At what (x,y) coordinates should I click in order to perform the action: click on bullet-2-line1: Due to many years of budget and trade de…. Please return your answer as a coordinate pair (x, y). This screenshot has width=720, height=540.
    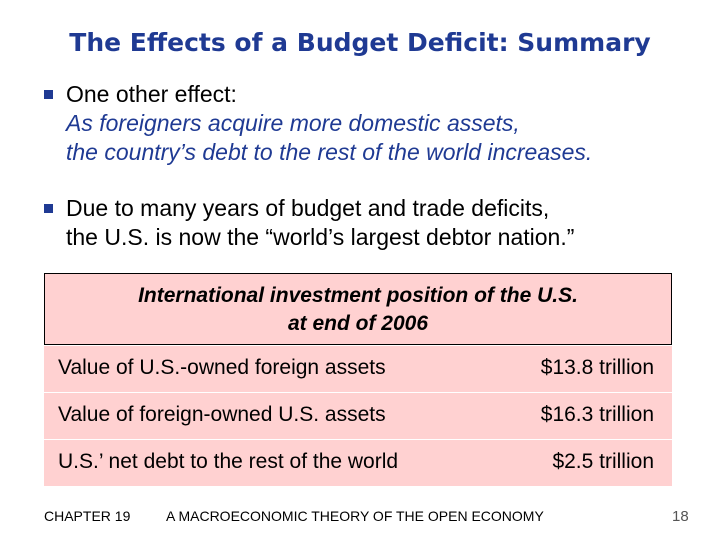
    Looking at the image, I should click on (308, 208).